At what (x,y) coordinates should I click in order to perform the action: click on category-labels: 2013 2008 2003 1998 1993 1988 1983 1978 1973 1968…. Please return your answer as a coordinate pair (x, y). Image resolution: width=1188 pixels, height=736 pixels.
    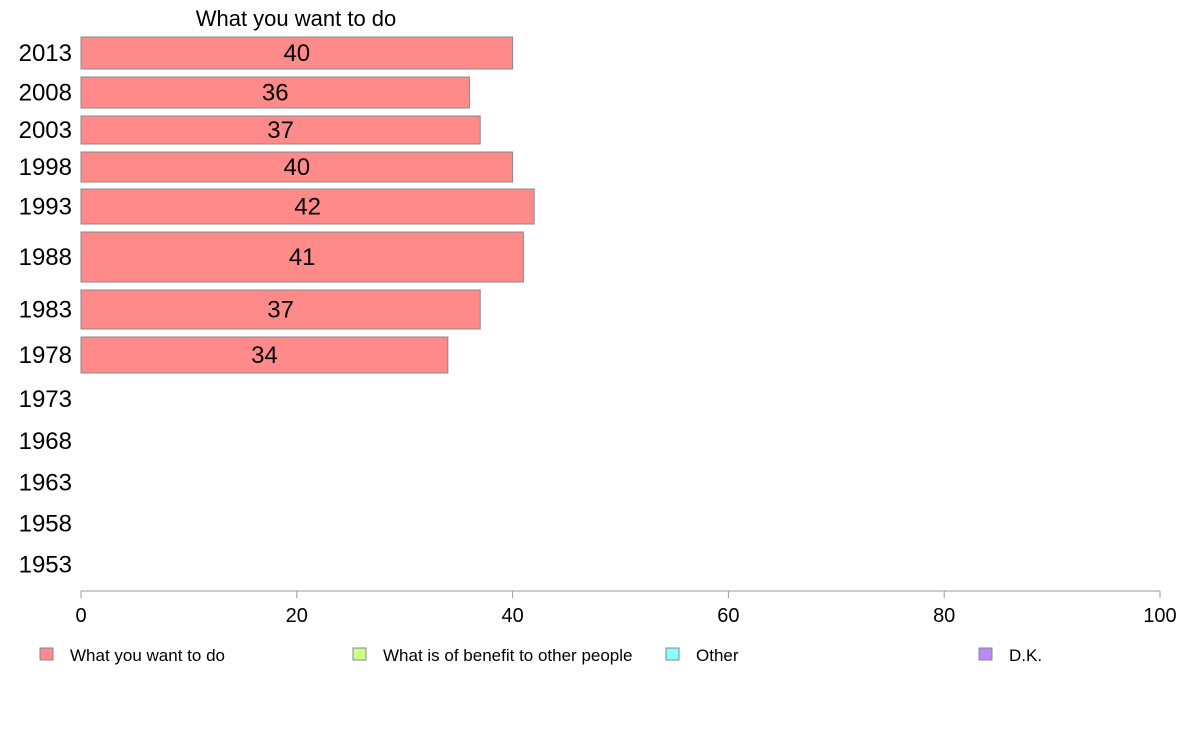
    Looking at the image, I should click on (45, 309).